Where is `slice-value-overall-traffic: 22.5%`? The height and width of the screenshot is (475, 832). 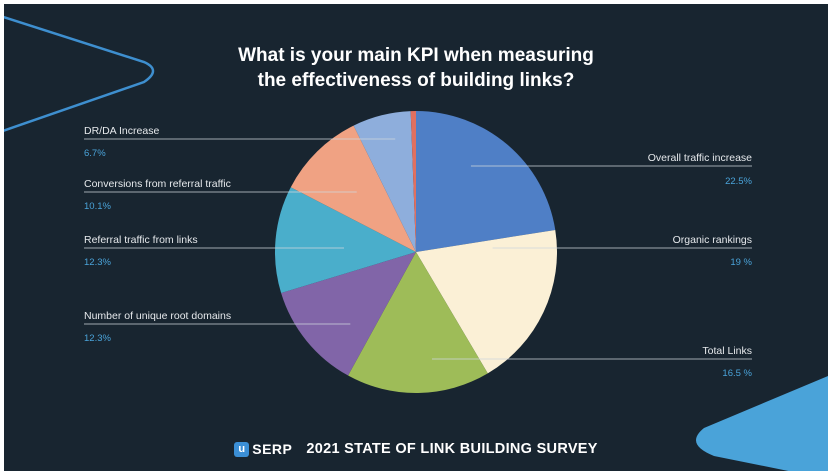
slice-value-overall-traffic: 22.5% is located at coordinates (738, 181).